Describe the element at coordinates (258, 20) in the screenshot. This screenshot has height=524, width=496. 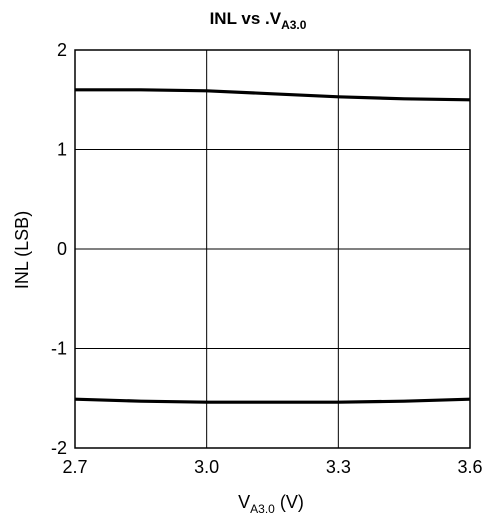
I see `chart-title: INL vs .VA3.0` at that location.